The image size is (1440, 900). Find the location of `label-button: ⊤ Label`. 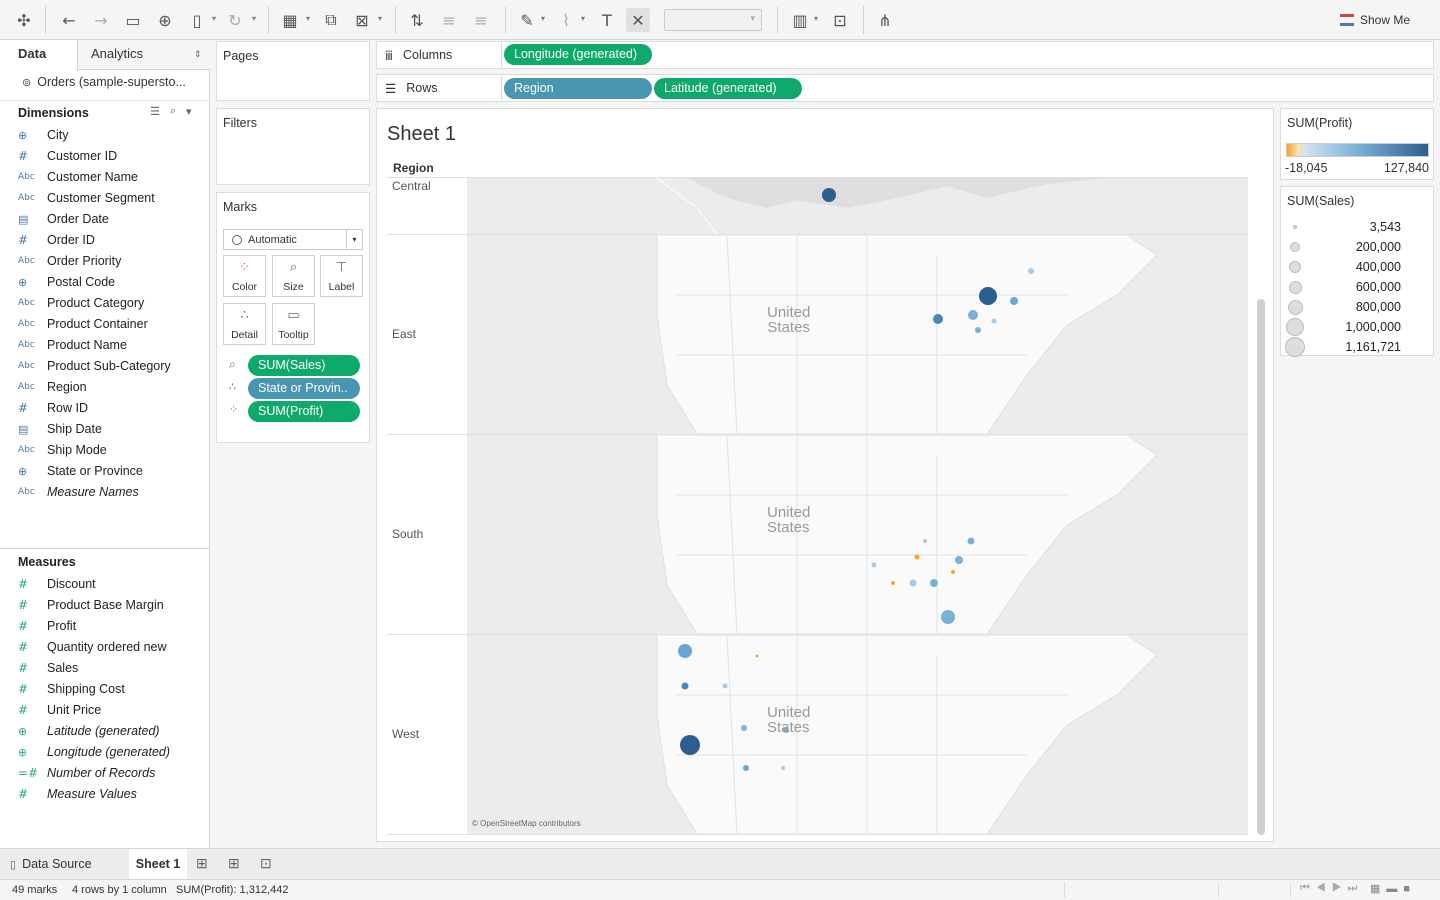

label-button: ⊤ Label is located at coordinates (341, 276).